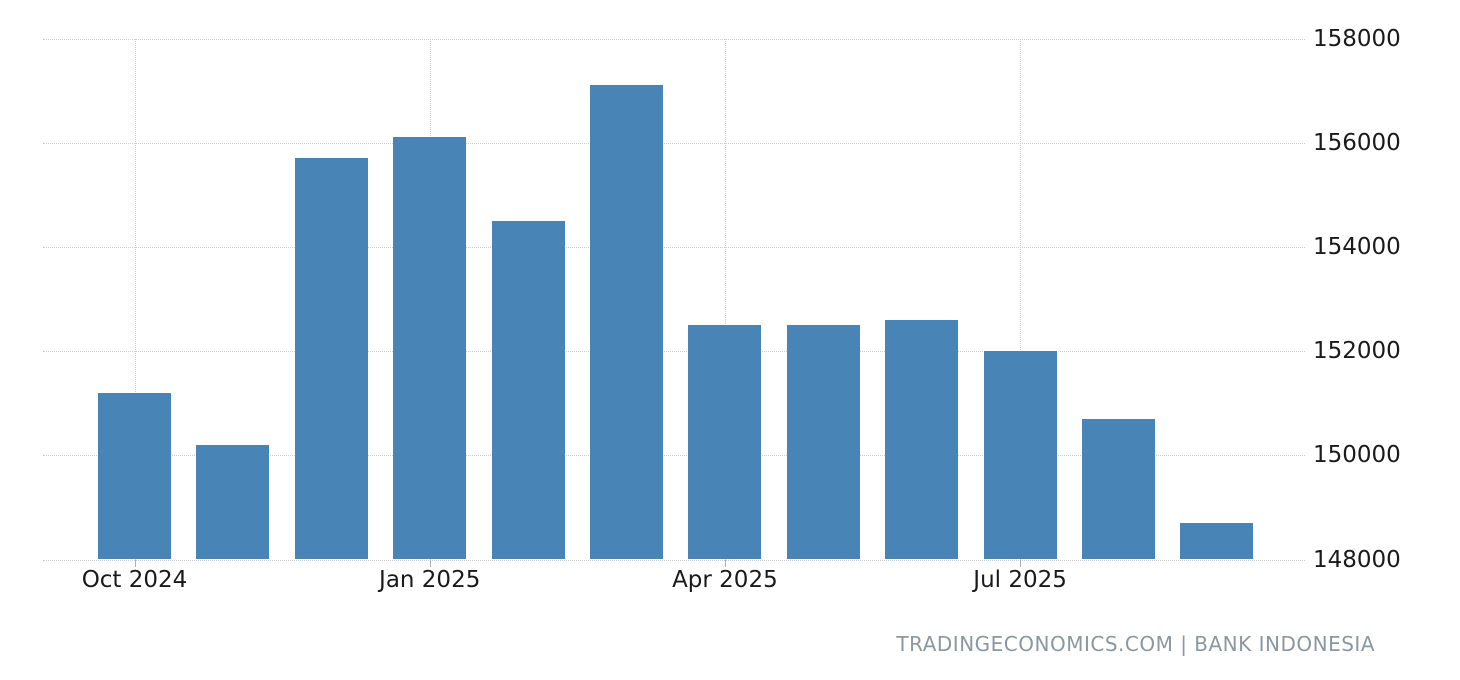 This screenshot has height=680, width=1460. I want to click on bar-jan-2025, so click(430, 348).